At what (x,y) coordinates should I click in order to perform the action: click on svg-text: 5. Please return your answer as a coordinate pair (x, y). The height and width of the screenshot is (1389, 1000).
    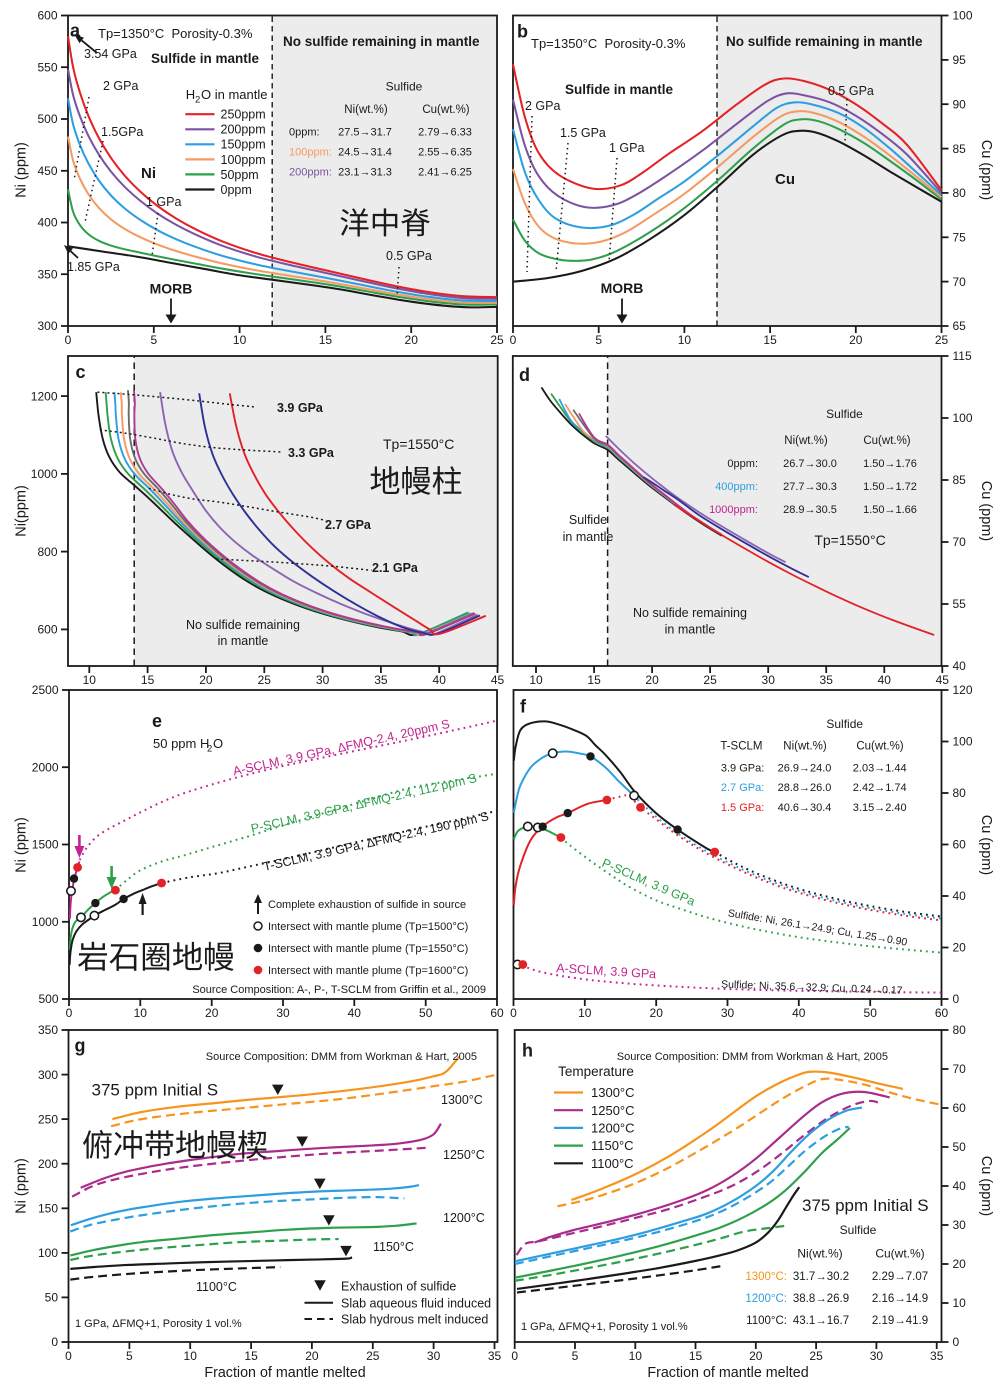
    Looking at the image, I should click on (575, 1356).